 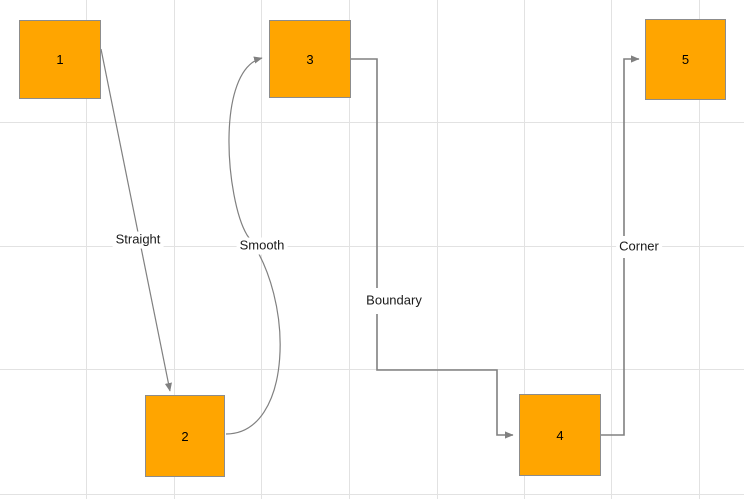 I want to click on edge-corner, so click(x=620, y=245).